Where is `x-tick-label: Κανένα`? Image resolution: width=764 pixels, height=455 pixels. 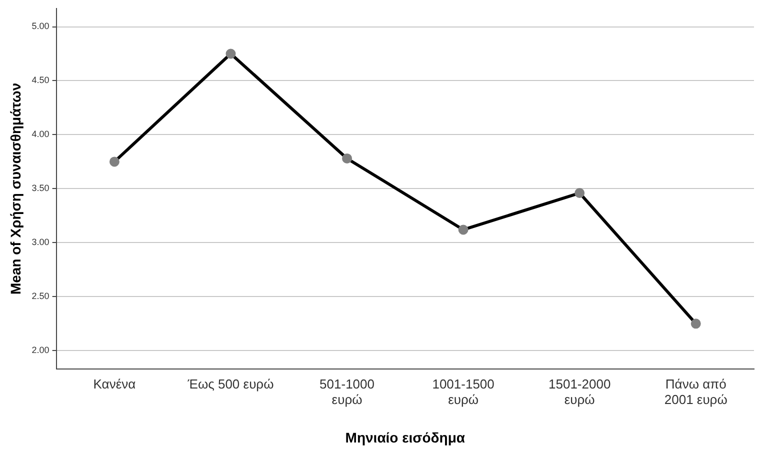
x-tick-label: Κανένα is located at coordinates (114, 384).